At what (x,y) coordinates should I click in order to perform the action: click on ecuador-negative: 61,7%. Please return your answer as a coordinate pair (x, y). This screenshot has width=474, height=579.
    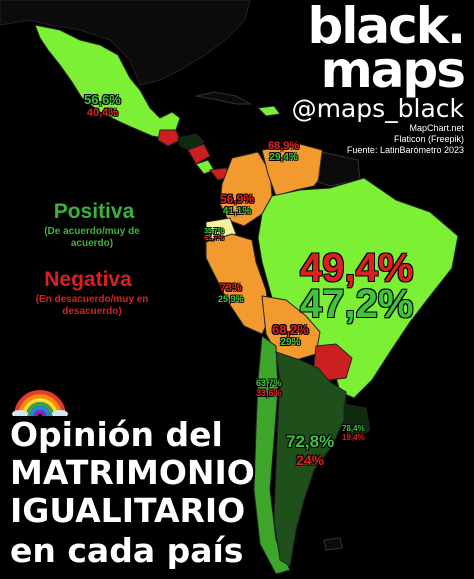
    Looking at the image, I should click on (214, 238).